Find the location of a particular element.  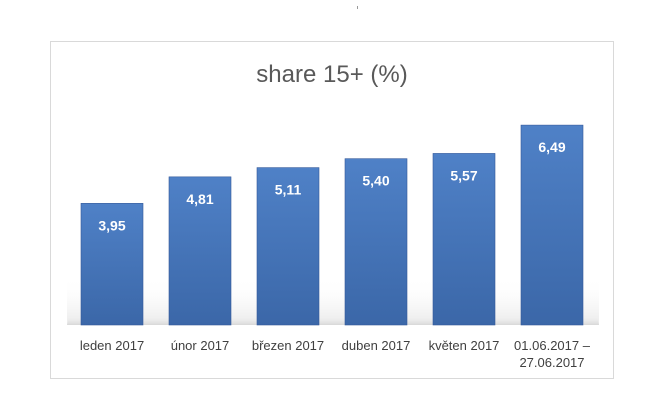

category-label-6-line-2: 27.06.2017 is located at coordinates (551, 362).